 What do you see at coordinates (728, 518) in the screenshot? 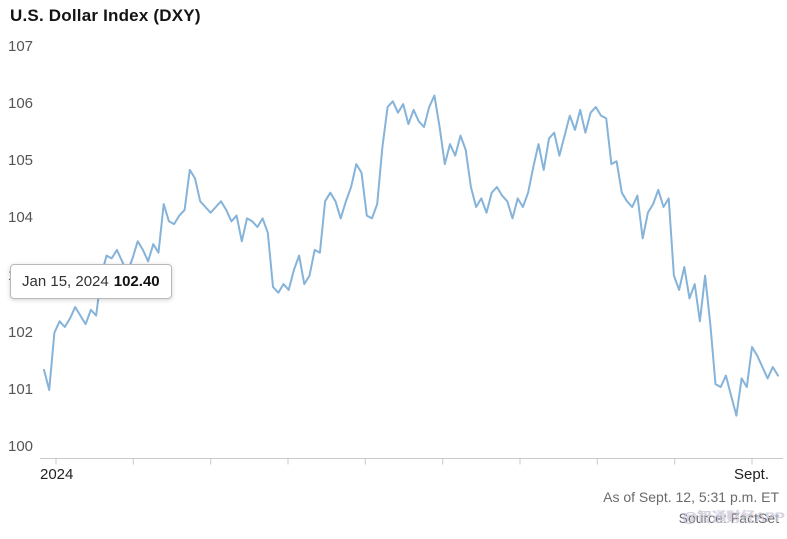
I see `source-attribution: Source: FactSet` at bounding box center [728, 518].